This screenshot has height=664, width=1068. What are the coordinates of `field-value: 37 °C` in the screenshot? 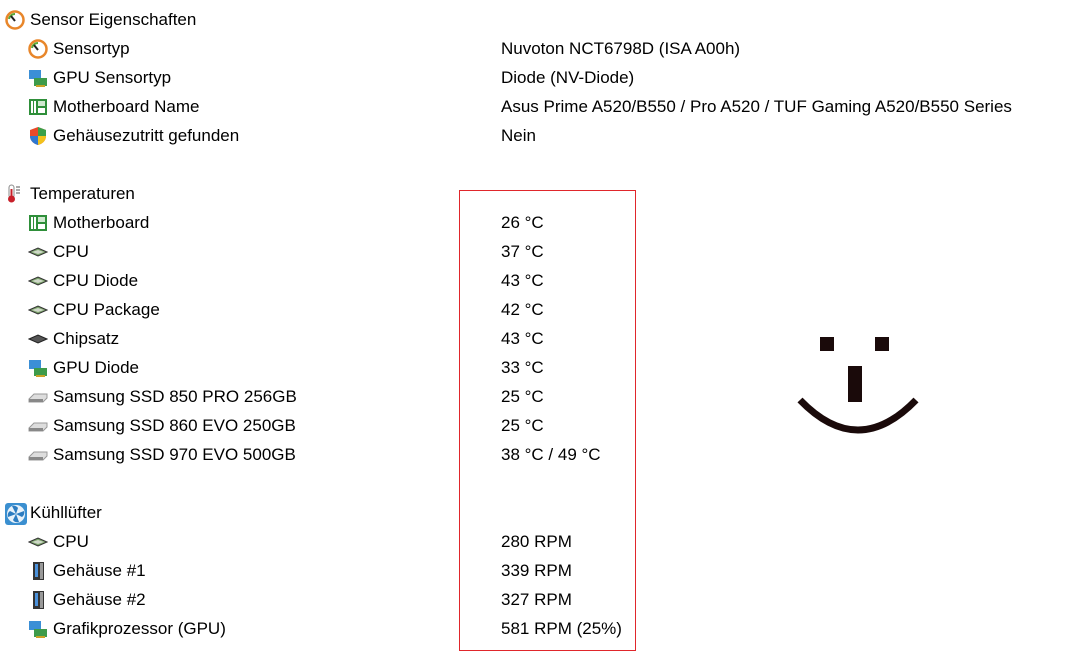 It's located at (522, 251).